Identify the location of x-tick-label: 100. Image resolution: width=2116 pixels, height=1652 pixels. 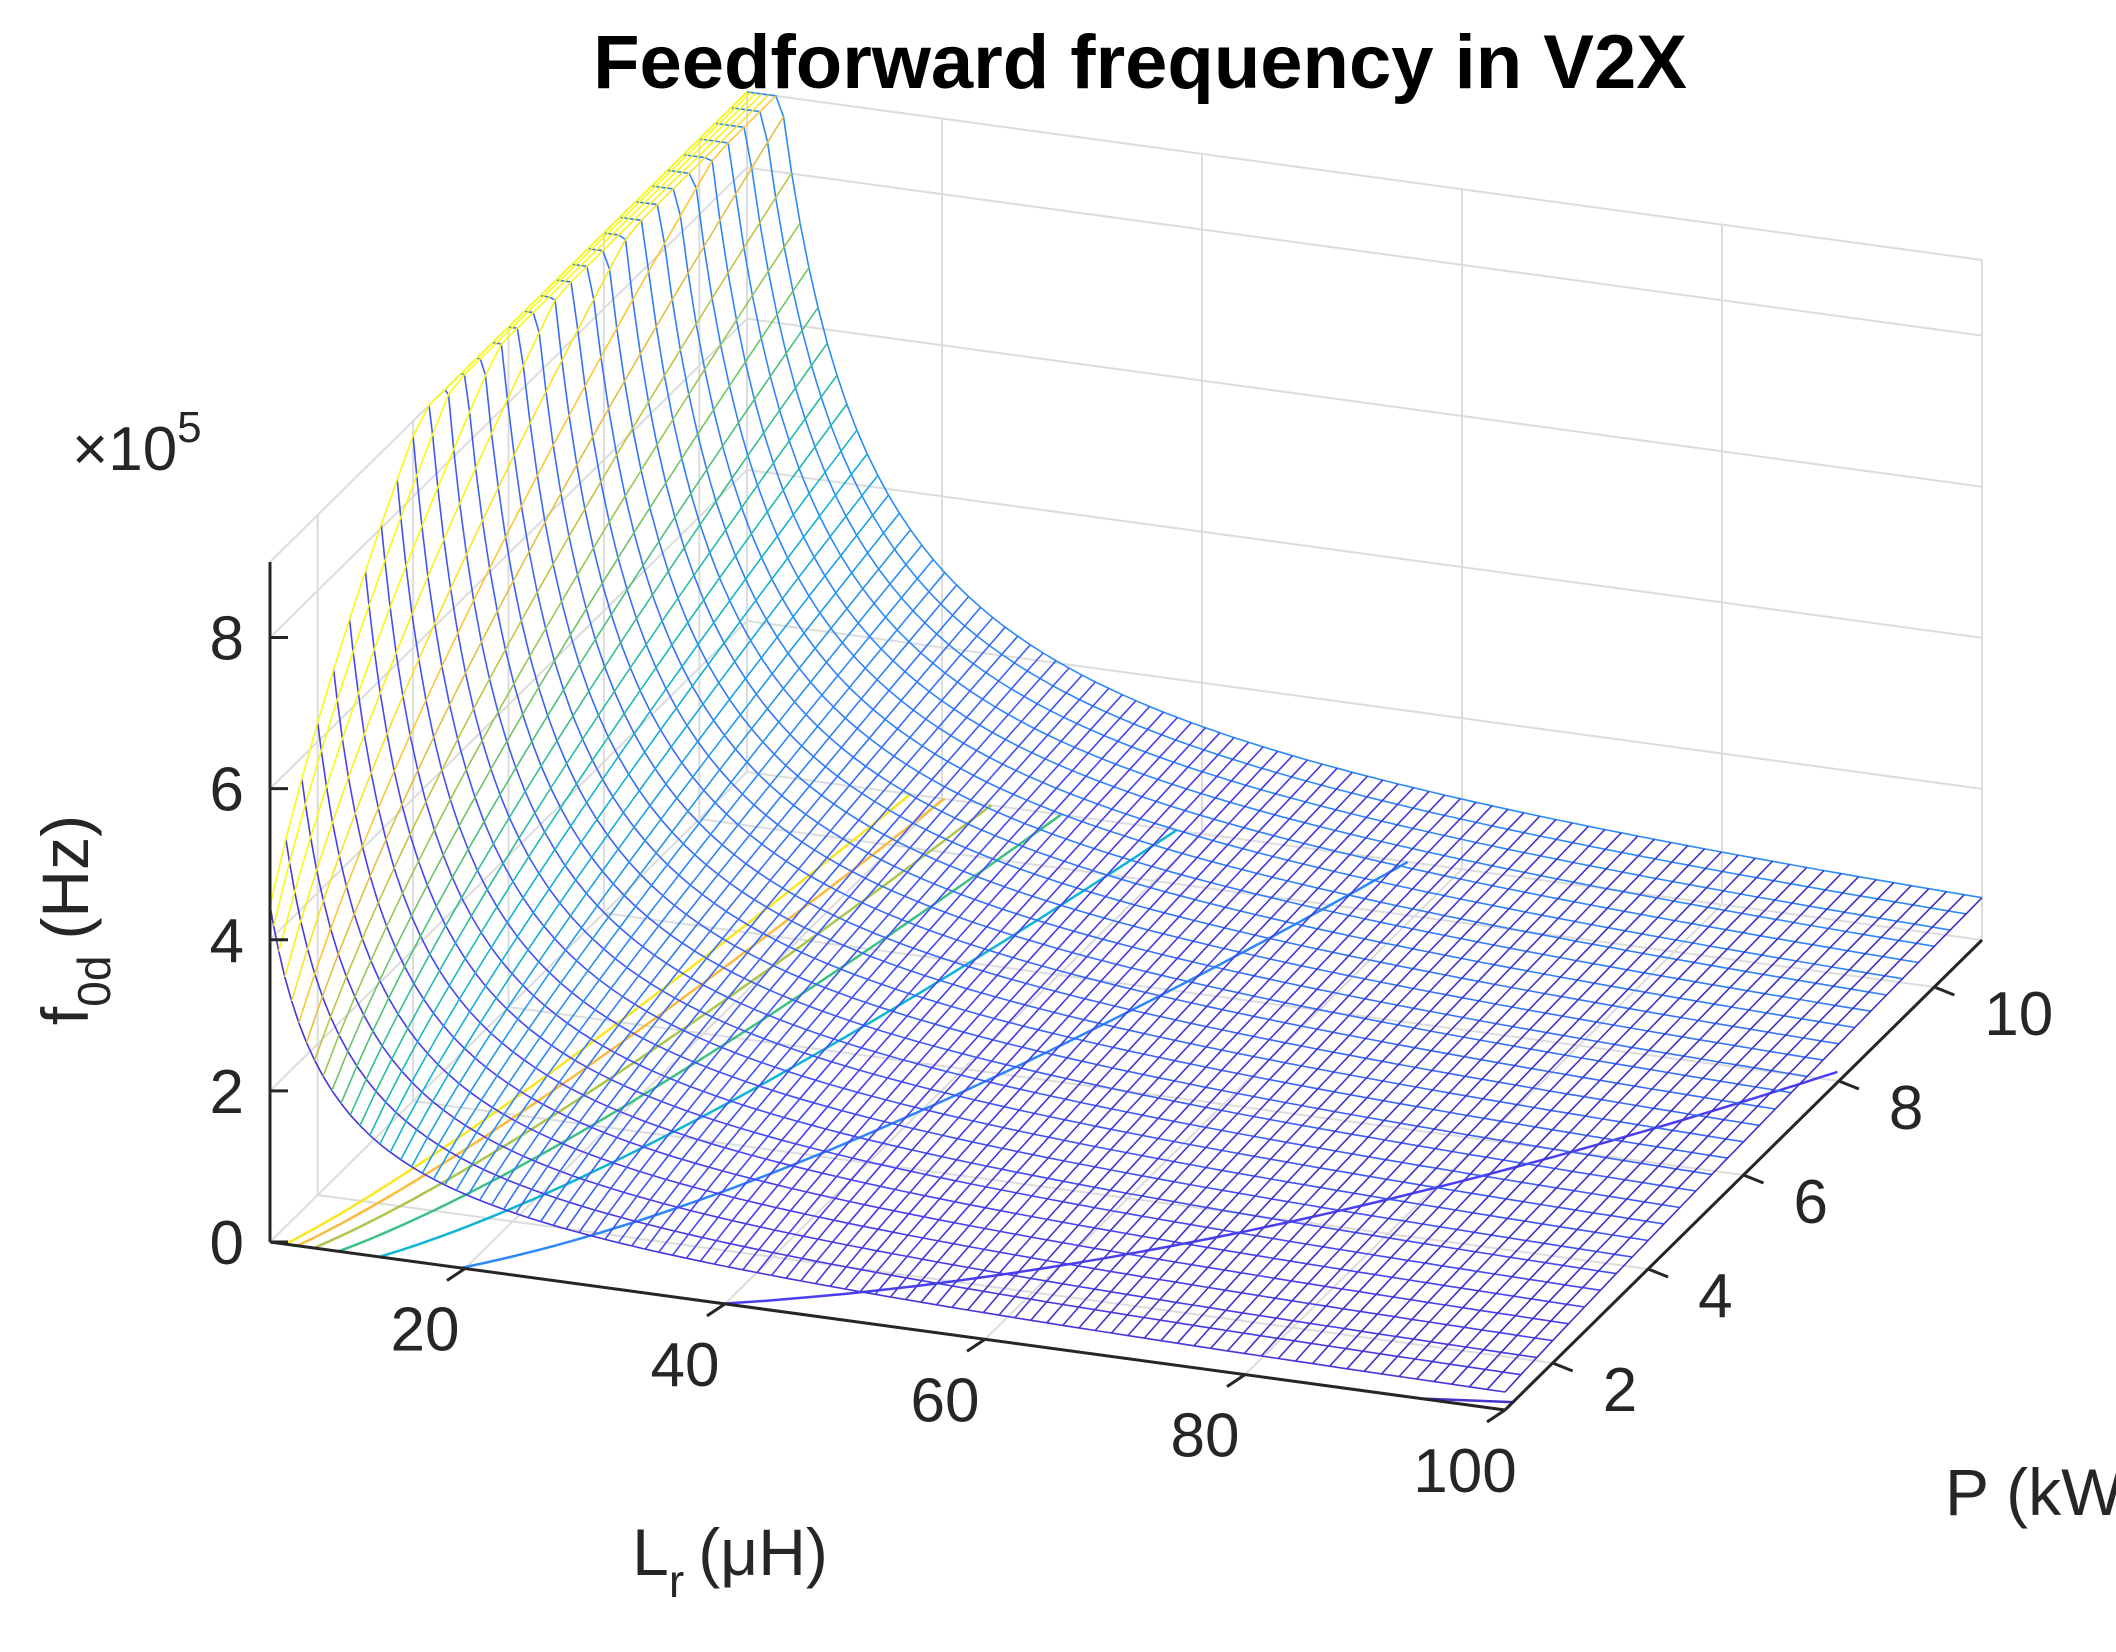
(1464, 1471).